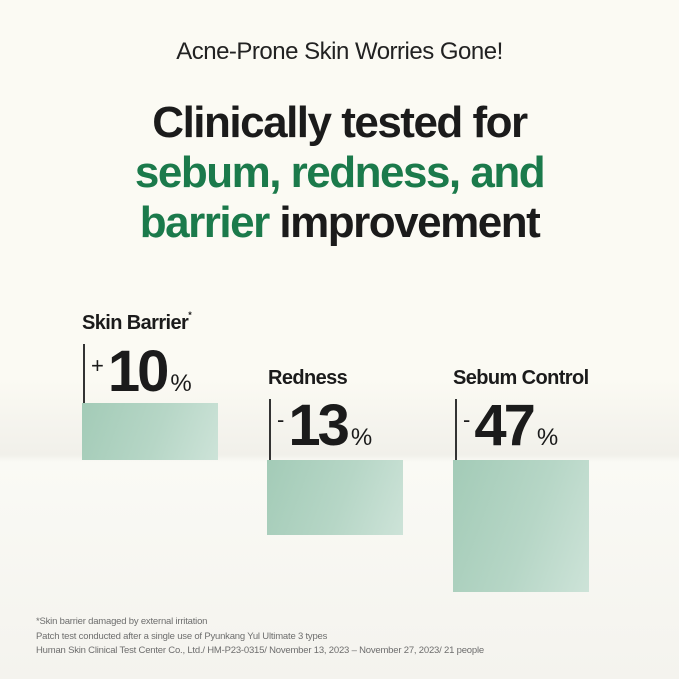 The width and height of the screenshot is (679, 679). I want to click on label-text: Sebum Control, so click(521, 378).